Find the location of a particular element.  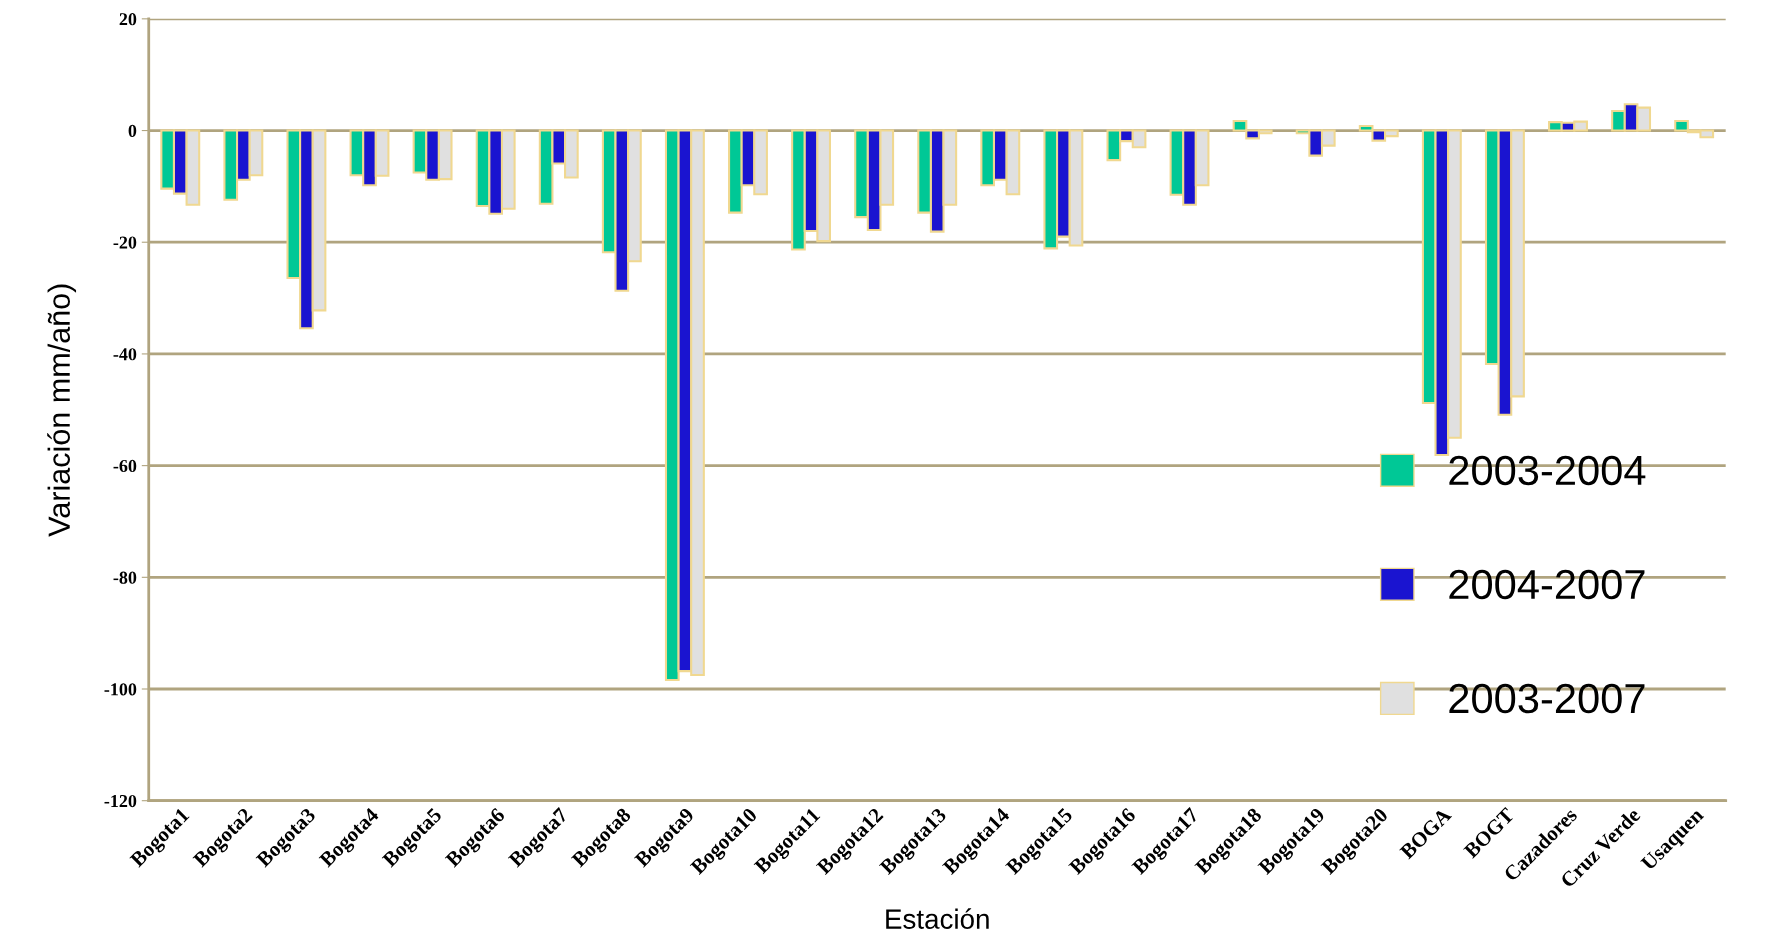

y-tick-label: -80 is located at coordinates (125, 577).